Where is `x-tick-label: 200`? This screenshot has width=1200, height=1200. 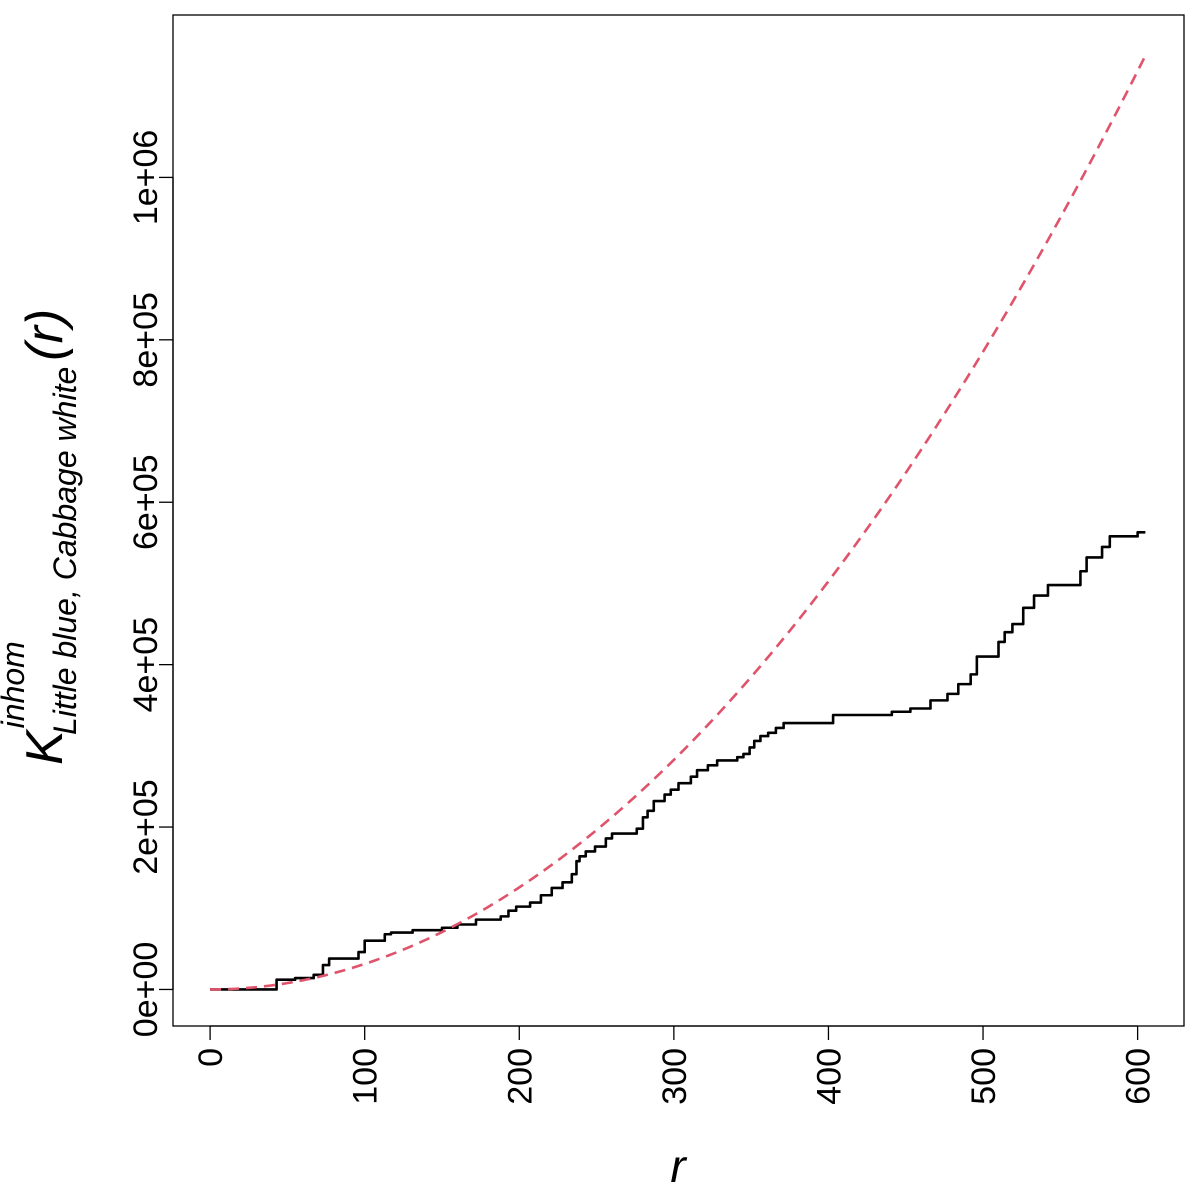
x-tick-label: 200 is located at coordinates (520, 1076).